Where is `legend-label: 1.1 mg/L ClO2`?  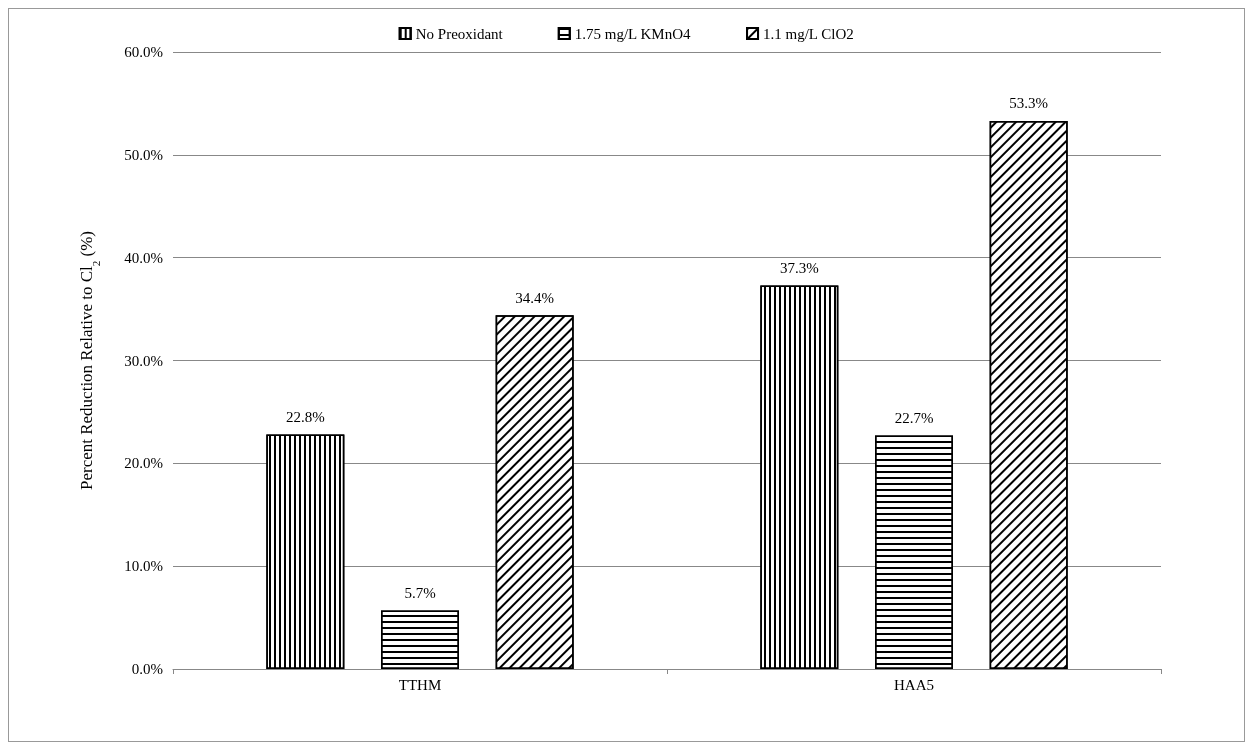 legend-label: 1.1 mg/L ClO2 is located at coordinates (808, 33).